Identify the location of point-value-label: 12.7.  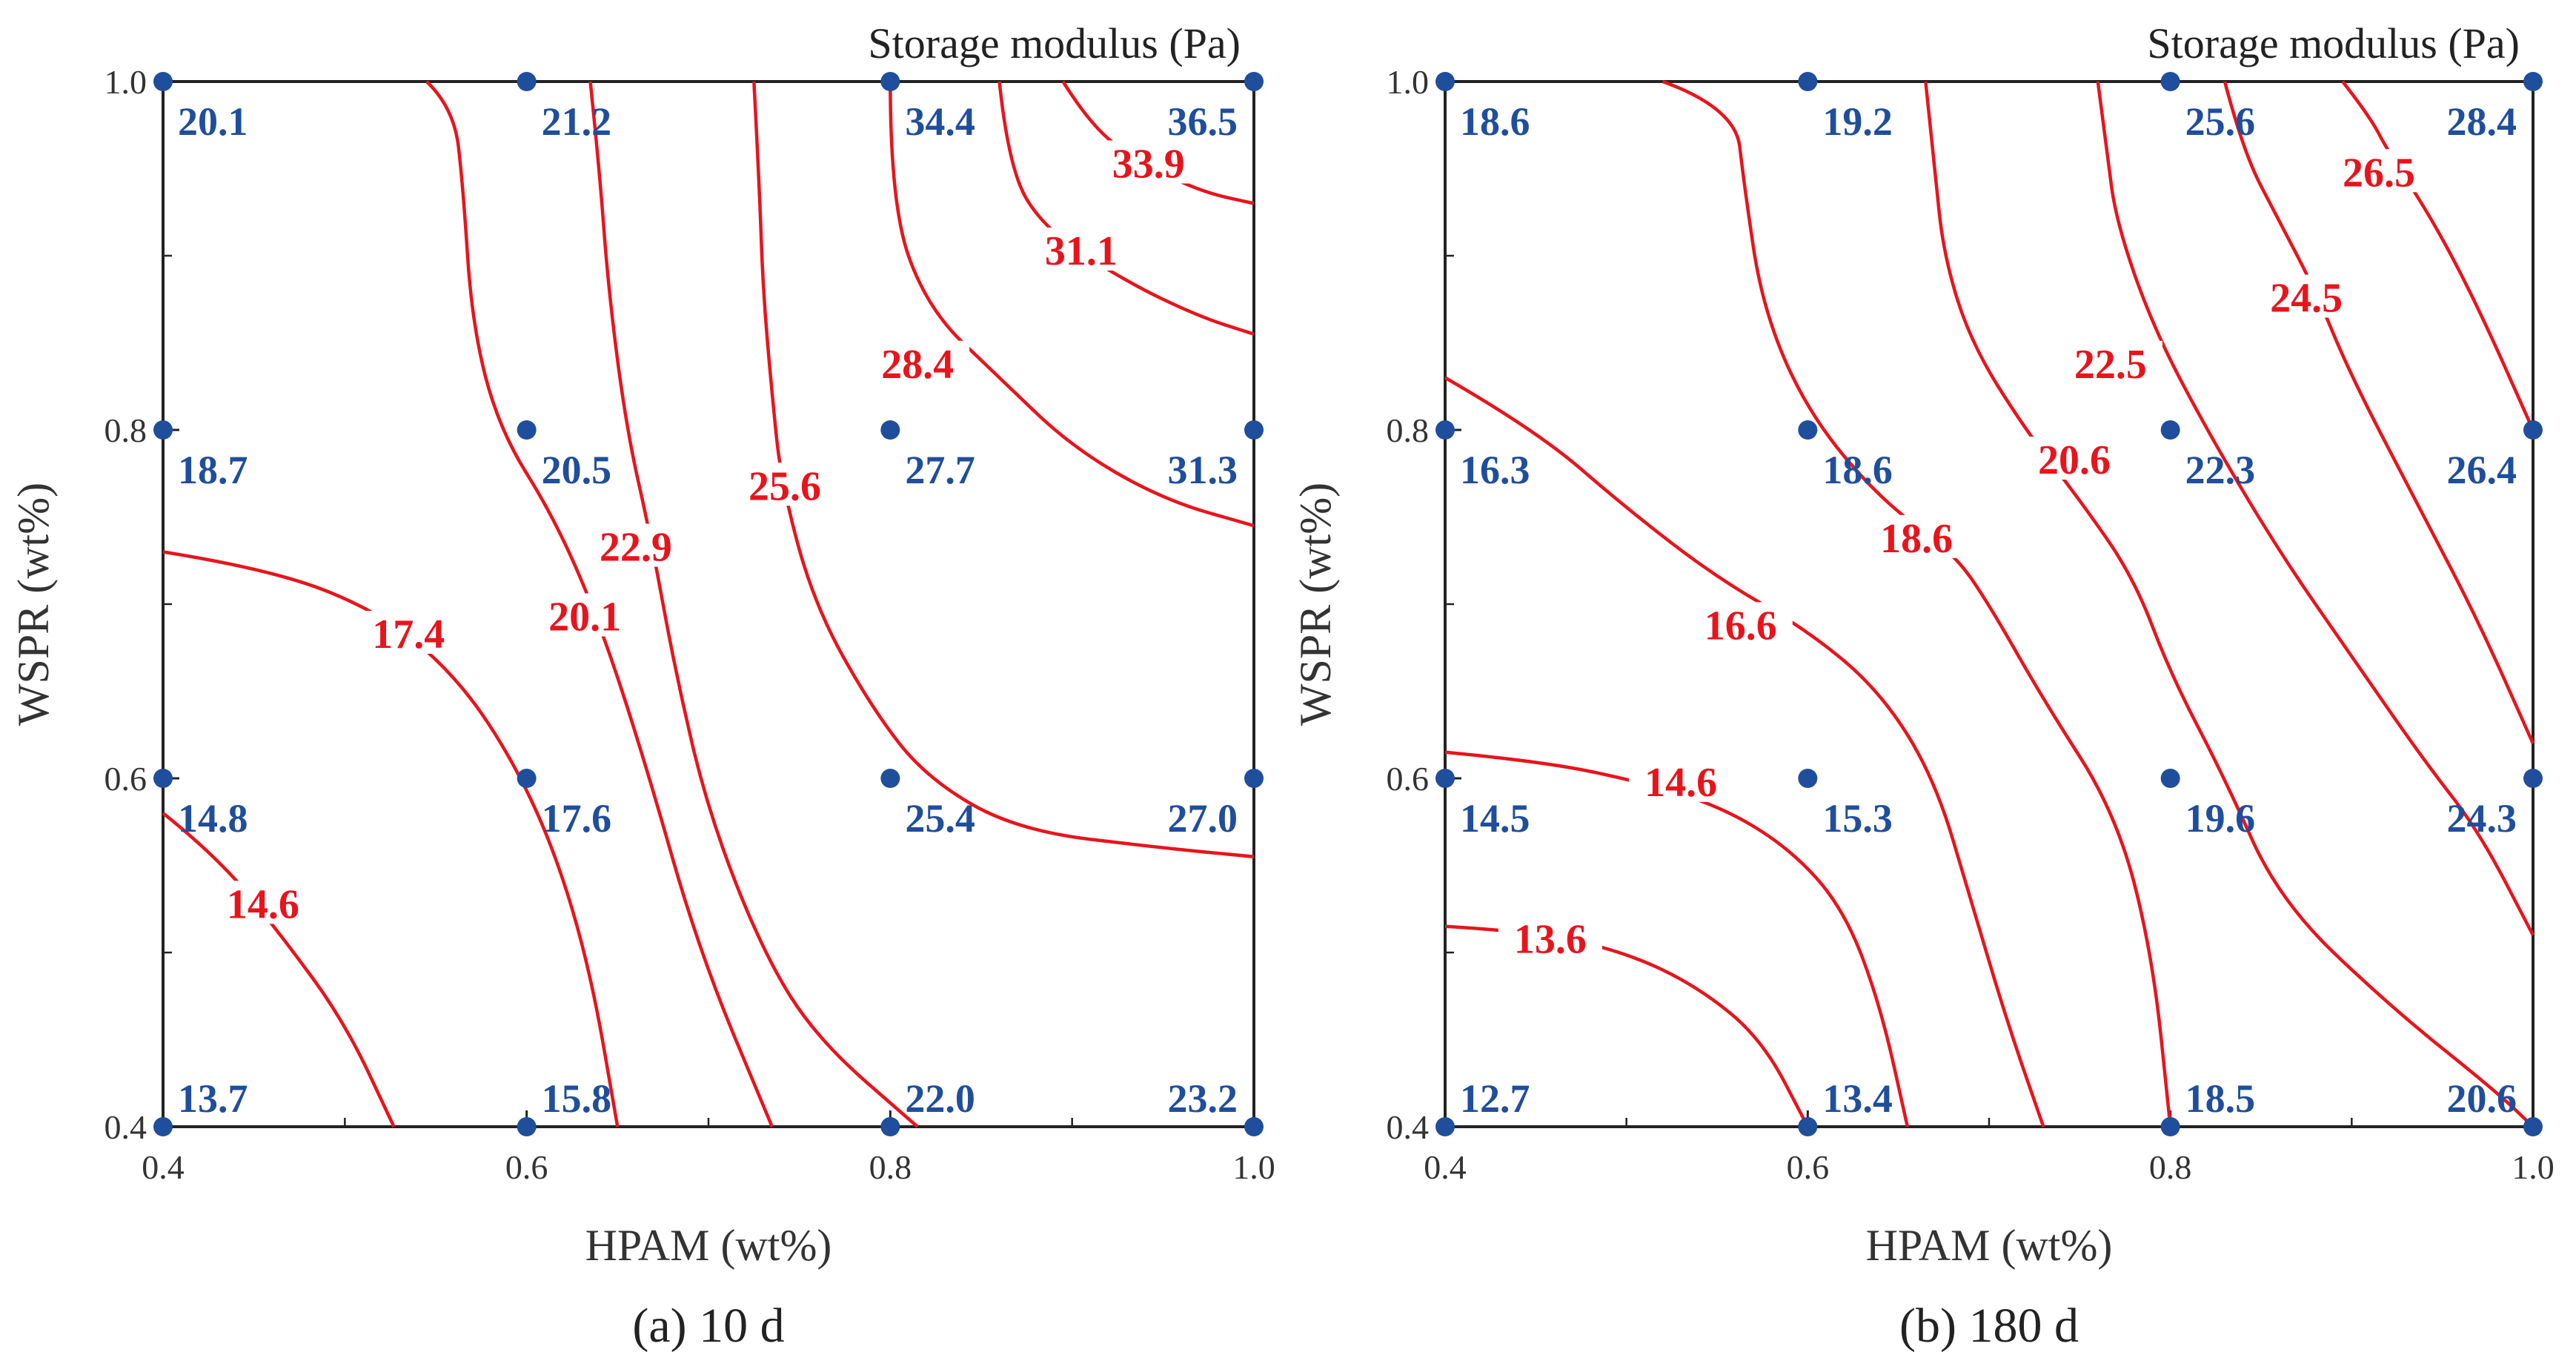
(1495, 1098).